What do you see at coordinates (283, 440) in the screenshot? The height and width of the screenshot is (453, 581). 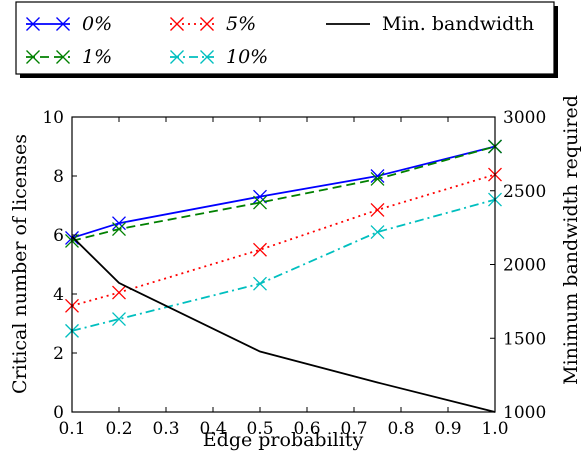 I see `x-axis-label: Edge probability` at bounding box center [283, 440].